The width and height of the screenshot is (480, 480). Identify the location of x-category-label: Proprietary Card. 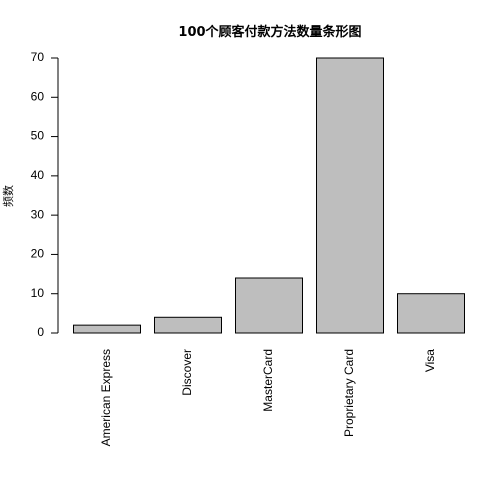
(349, 393).